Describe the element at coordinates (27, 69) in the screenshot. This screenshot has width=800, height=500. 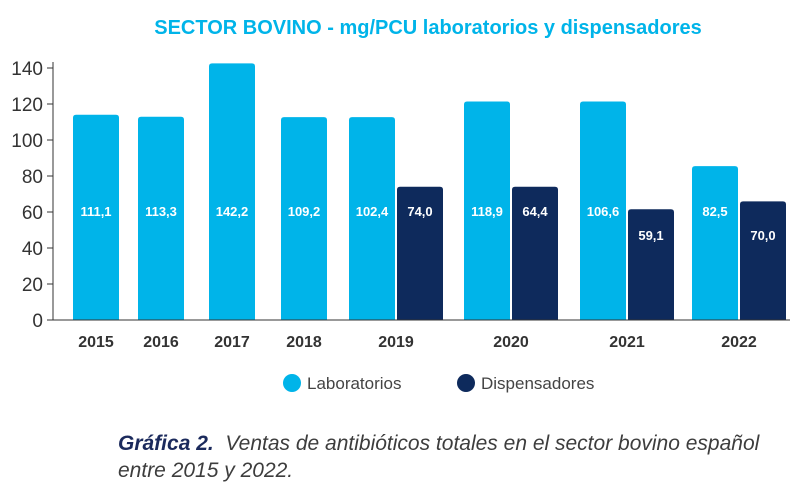
I see `y-tick-label: 140` at that location.